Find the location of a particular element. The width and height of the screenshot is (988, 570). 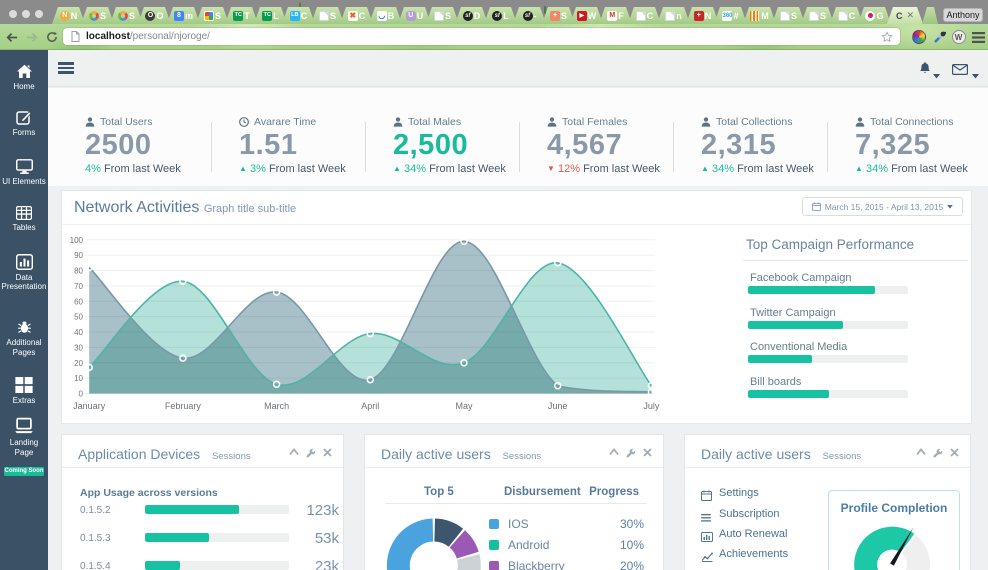

svg-text: January is located at coordinates (89, 406).